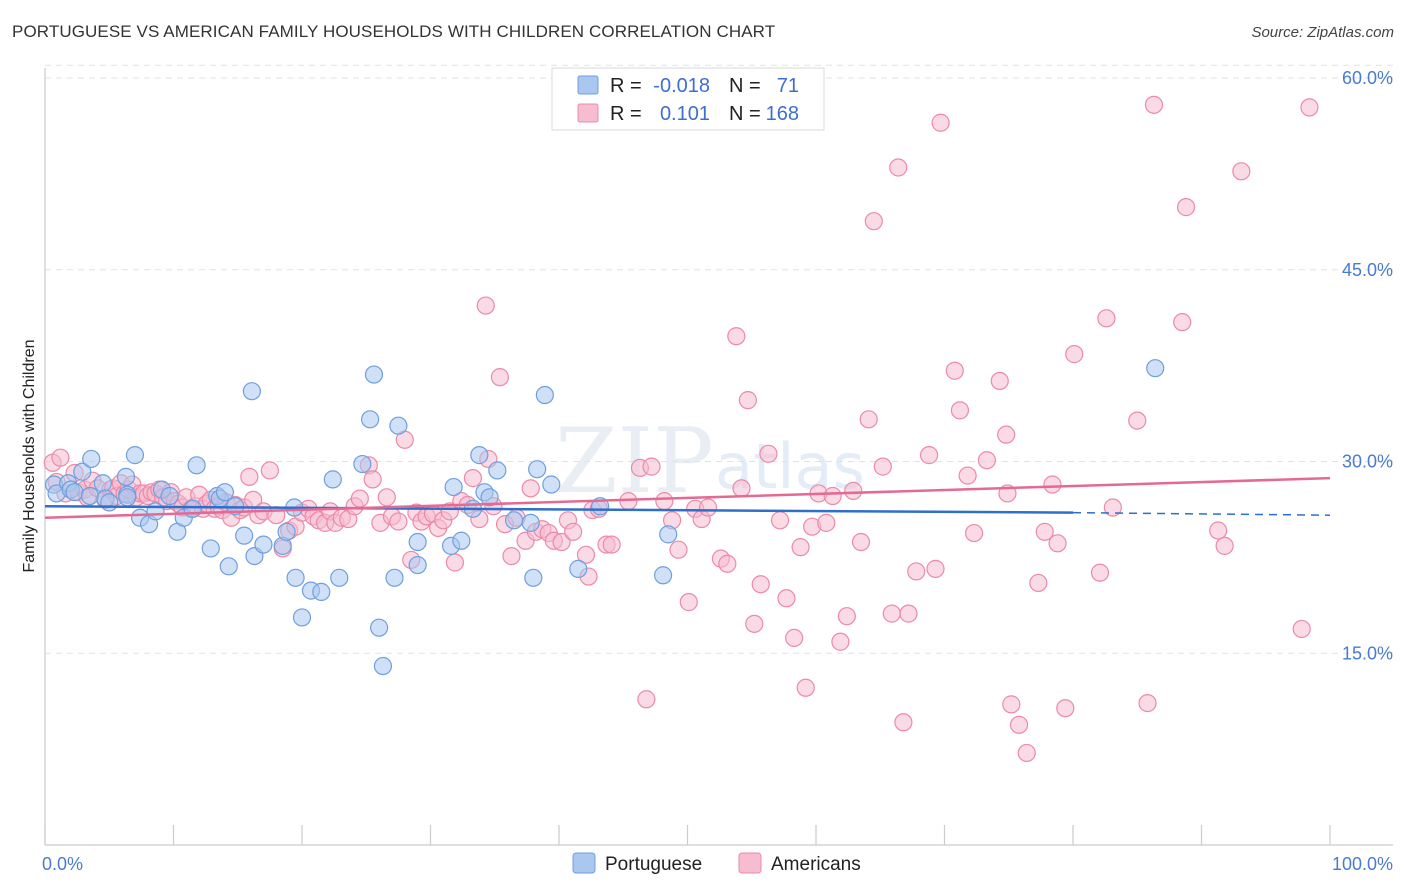  Describe the element at coordinates (782, 114) in the screenshot. I see `legend-n-value-2: 168` at that location.